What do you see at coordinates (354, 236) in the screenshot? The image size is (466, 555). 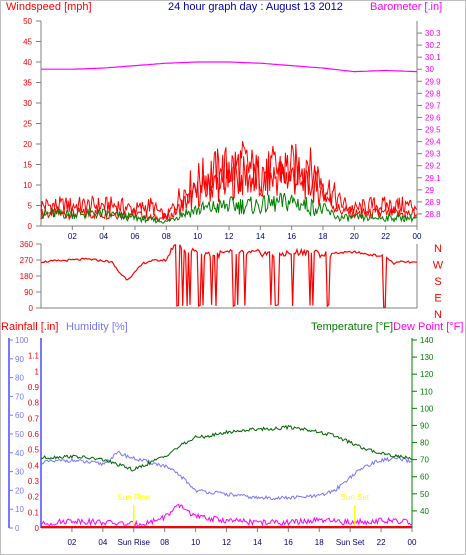 I see `wind-x-tick-label: 20` at bounding box center [354, 236].